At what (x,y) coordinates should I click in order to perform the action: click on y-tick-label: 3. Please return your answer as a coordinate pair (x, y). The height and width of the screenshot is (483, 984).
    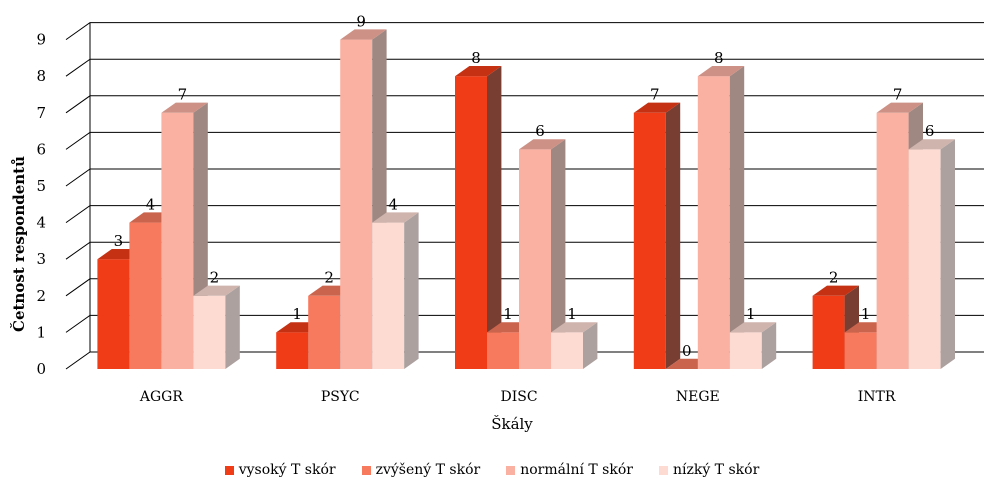
    Looking at the image, I should click on (41, 259).